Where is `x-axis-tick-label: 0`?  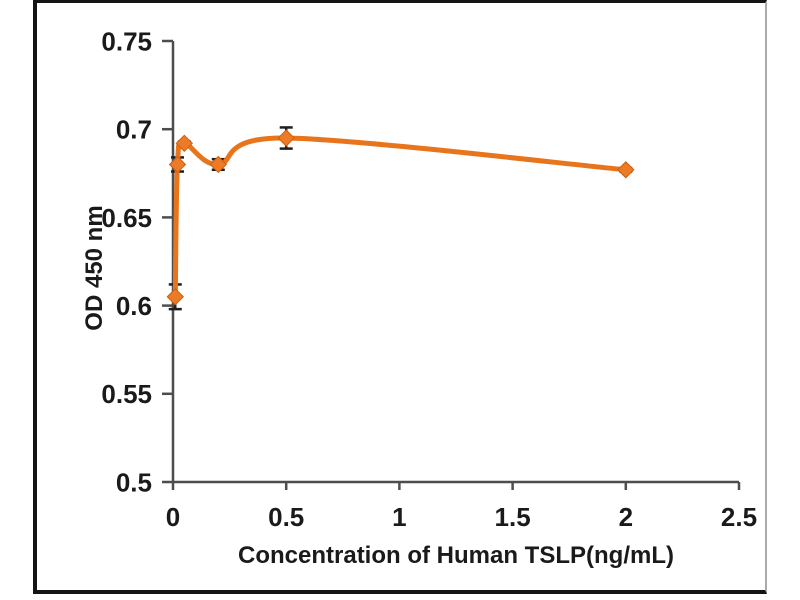 x-axis-tick-label: 0 is located at coordinates (173, 517).